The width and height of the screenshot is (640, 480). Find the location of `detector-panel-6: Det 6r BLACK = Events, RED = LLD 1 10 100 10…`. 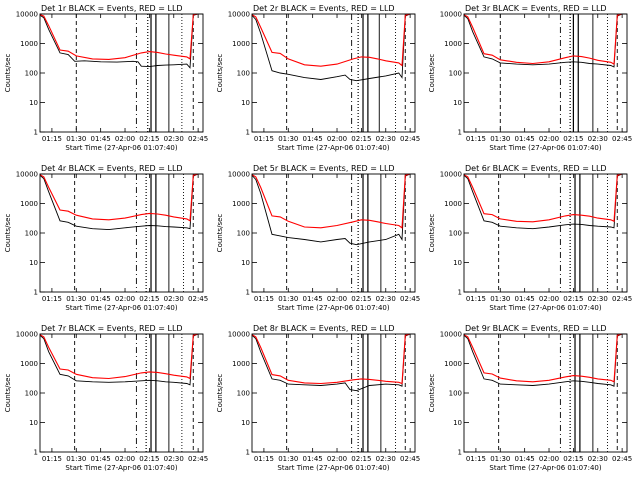

detector-panel-6: Det 6r BLACK = Events, RED = LLD 1 10 100 10… is located at coordinates (530, 238).